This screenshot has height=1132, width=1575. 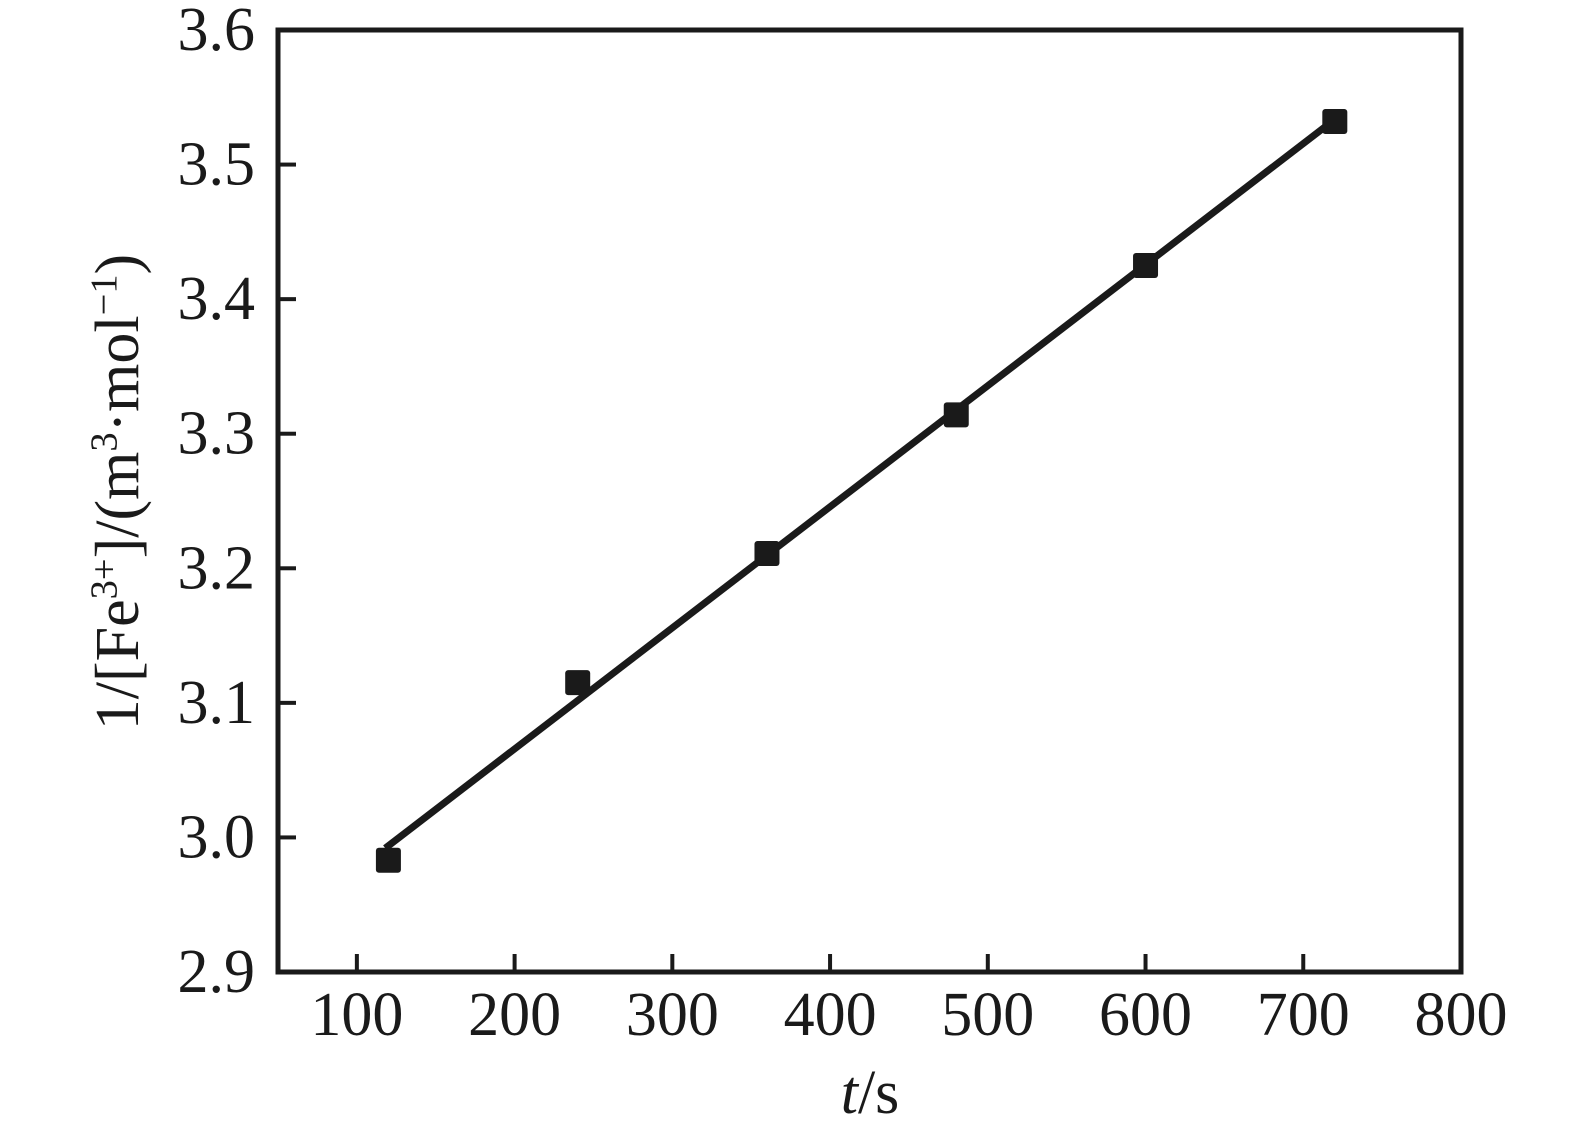 What do you see at coordinates (987, 1015) in the screenshot?
I see `x-tick-label: 500` at bounding box center [987, 1015].